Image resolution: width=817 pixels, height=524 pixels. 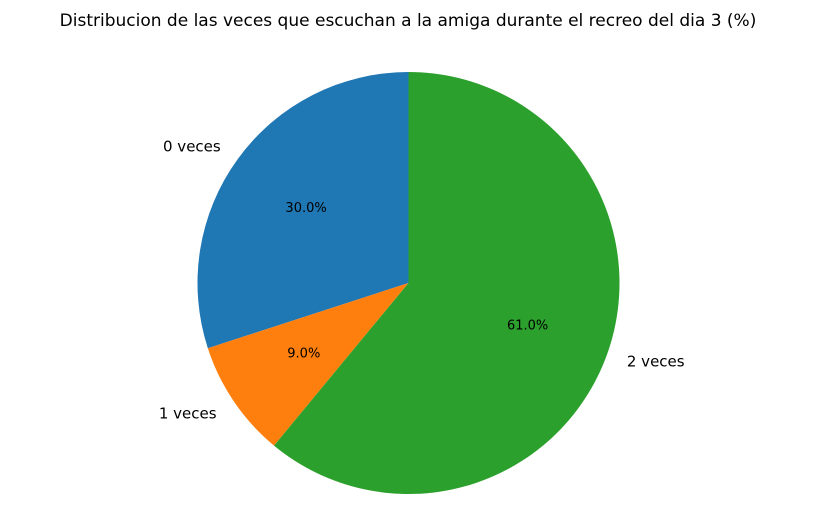 I want to click on category-label-1-veces: 1 veces, so click(x=188, y=413).